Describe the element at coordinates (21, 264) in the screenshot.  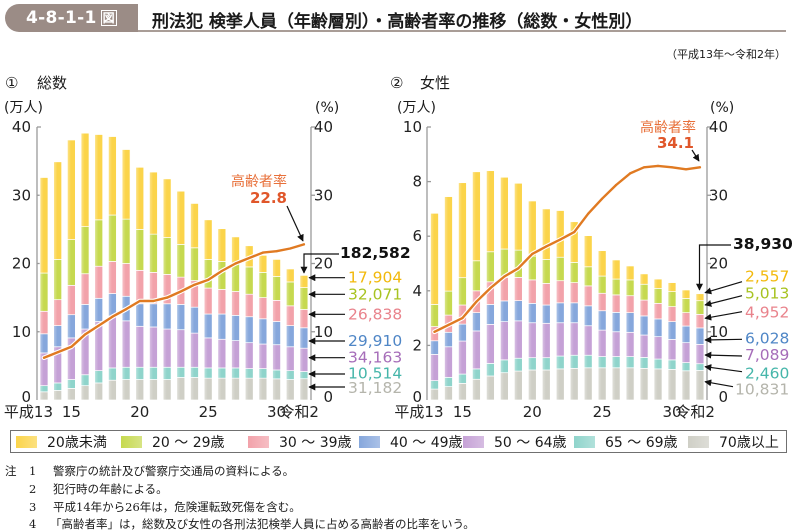
I see `y-tick-label: 20` at that location.